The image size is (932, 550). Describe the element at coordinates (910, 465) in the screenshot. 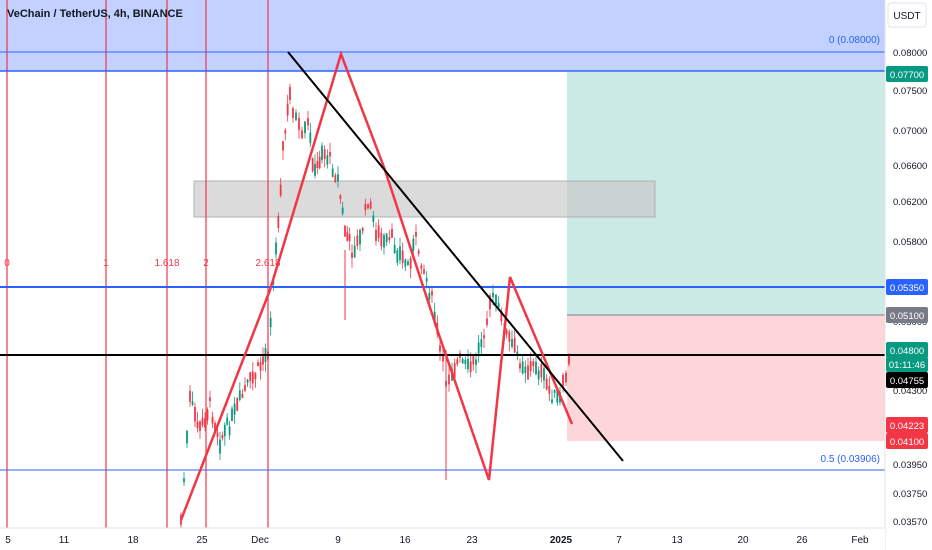

I see `y-tick-label: 0.03950` at that location.